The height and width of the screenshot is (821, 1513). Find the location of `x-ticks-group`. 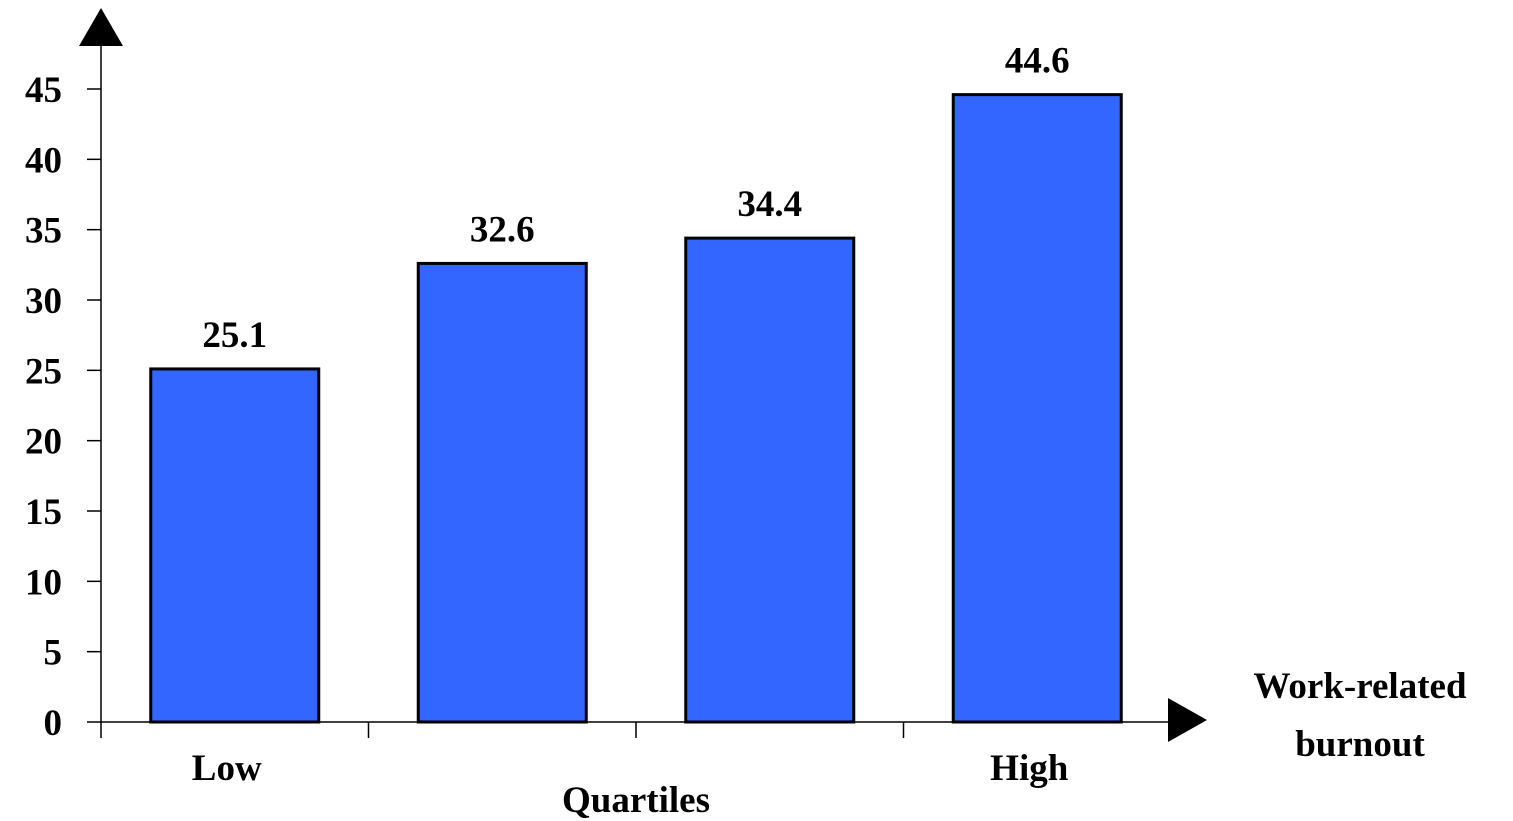

x-ticks-group is located at coordinates (636, 730).